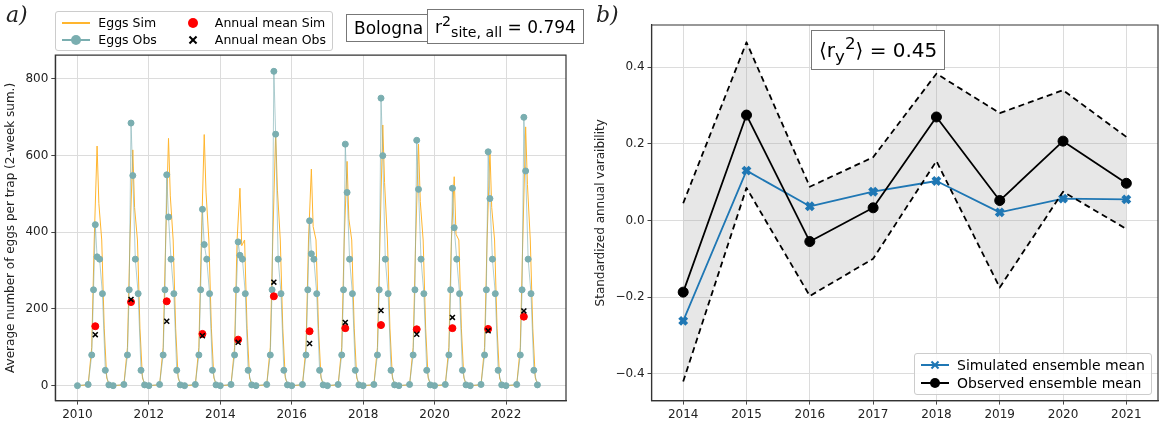 Image resolution: width=1167 pixels, height=425 pixels. What do you see at coordinates (37, 231) in the screenshot?
I see `y-tick-label: 400` at bounding box center [37, 231].